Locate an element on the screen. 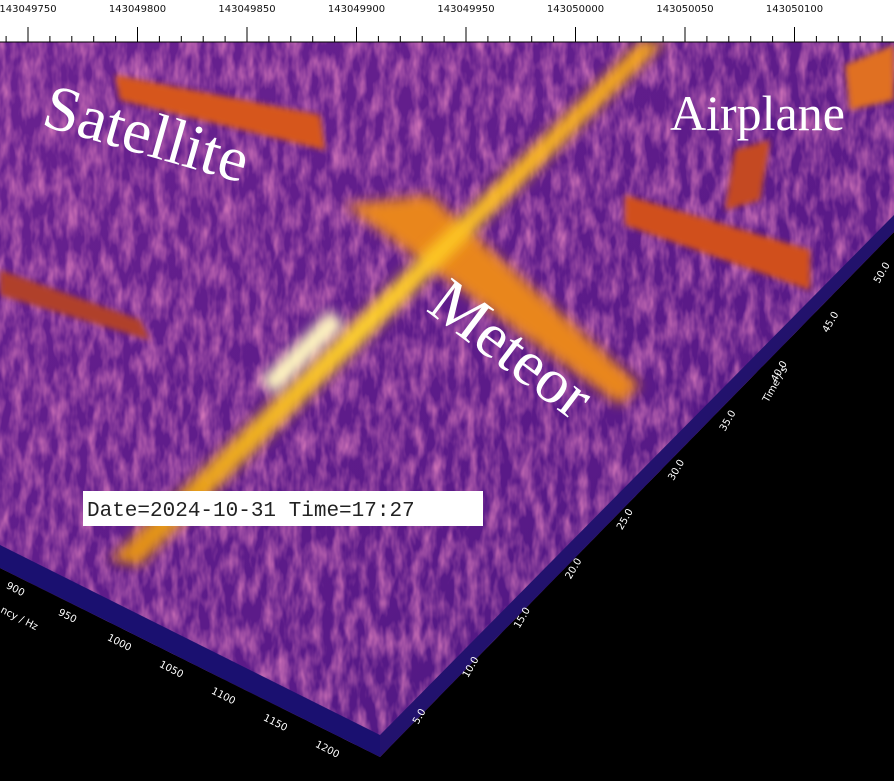  annotation: Airplane is located at coordinates (757, 113).